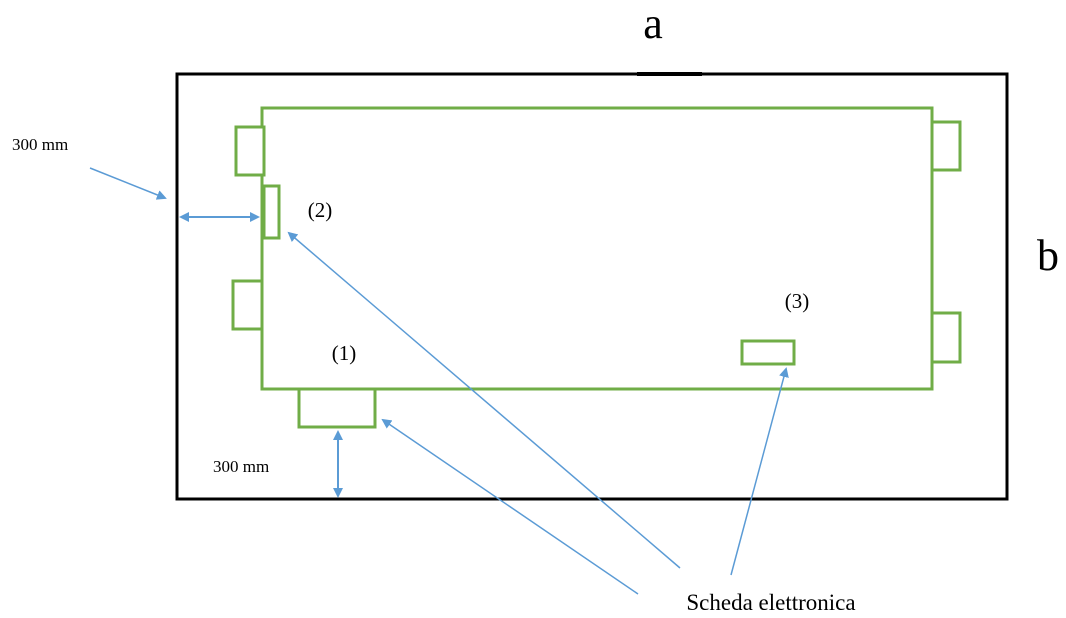  I want to click on label-distance-left: 300 mm, so click(40, 144).